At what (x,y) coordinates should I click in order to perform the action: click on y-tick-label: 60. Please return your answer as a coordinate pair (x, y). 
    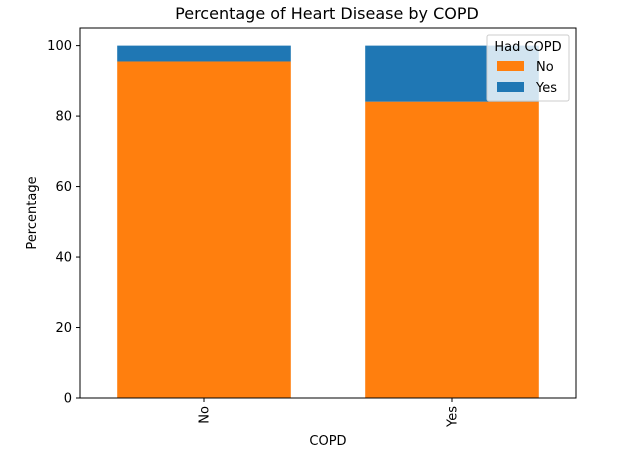
    Looking at the image, I should click on (63, 187).